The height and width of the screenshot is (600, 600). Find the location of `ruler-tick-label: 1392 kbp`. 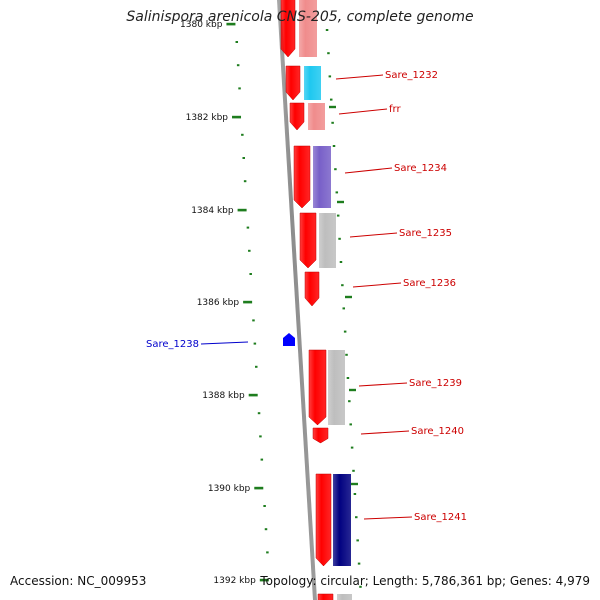

ruler-tick-label: 1392 kbp is located at coordinates (234, 581).